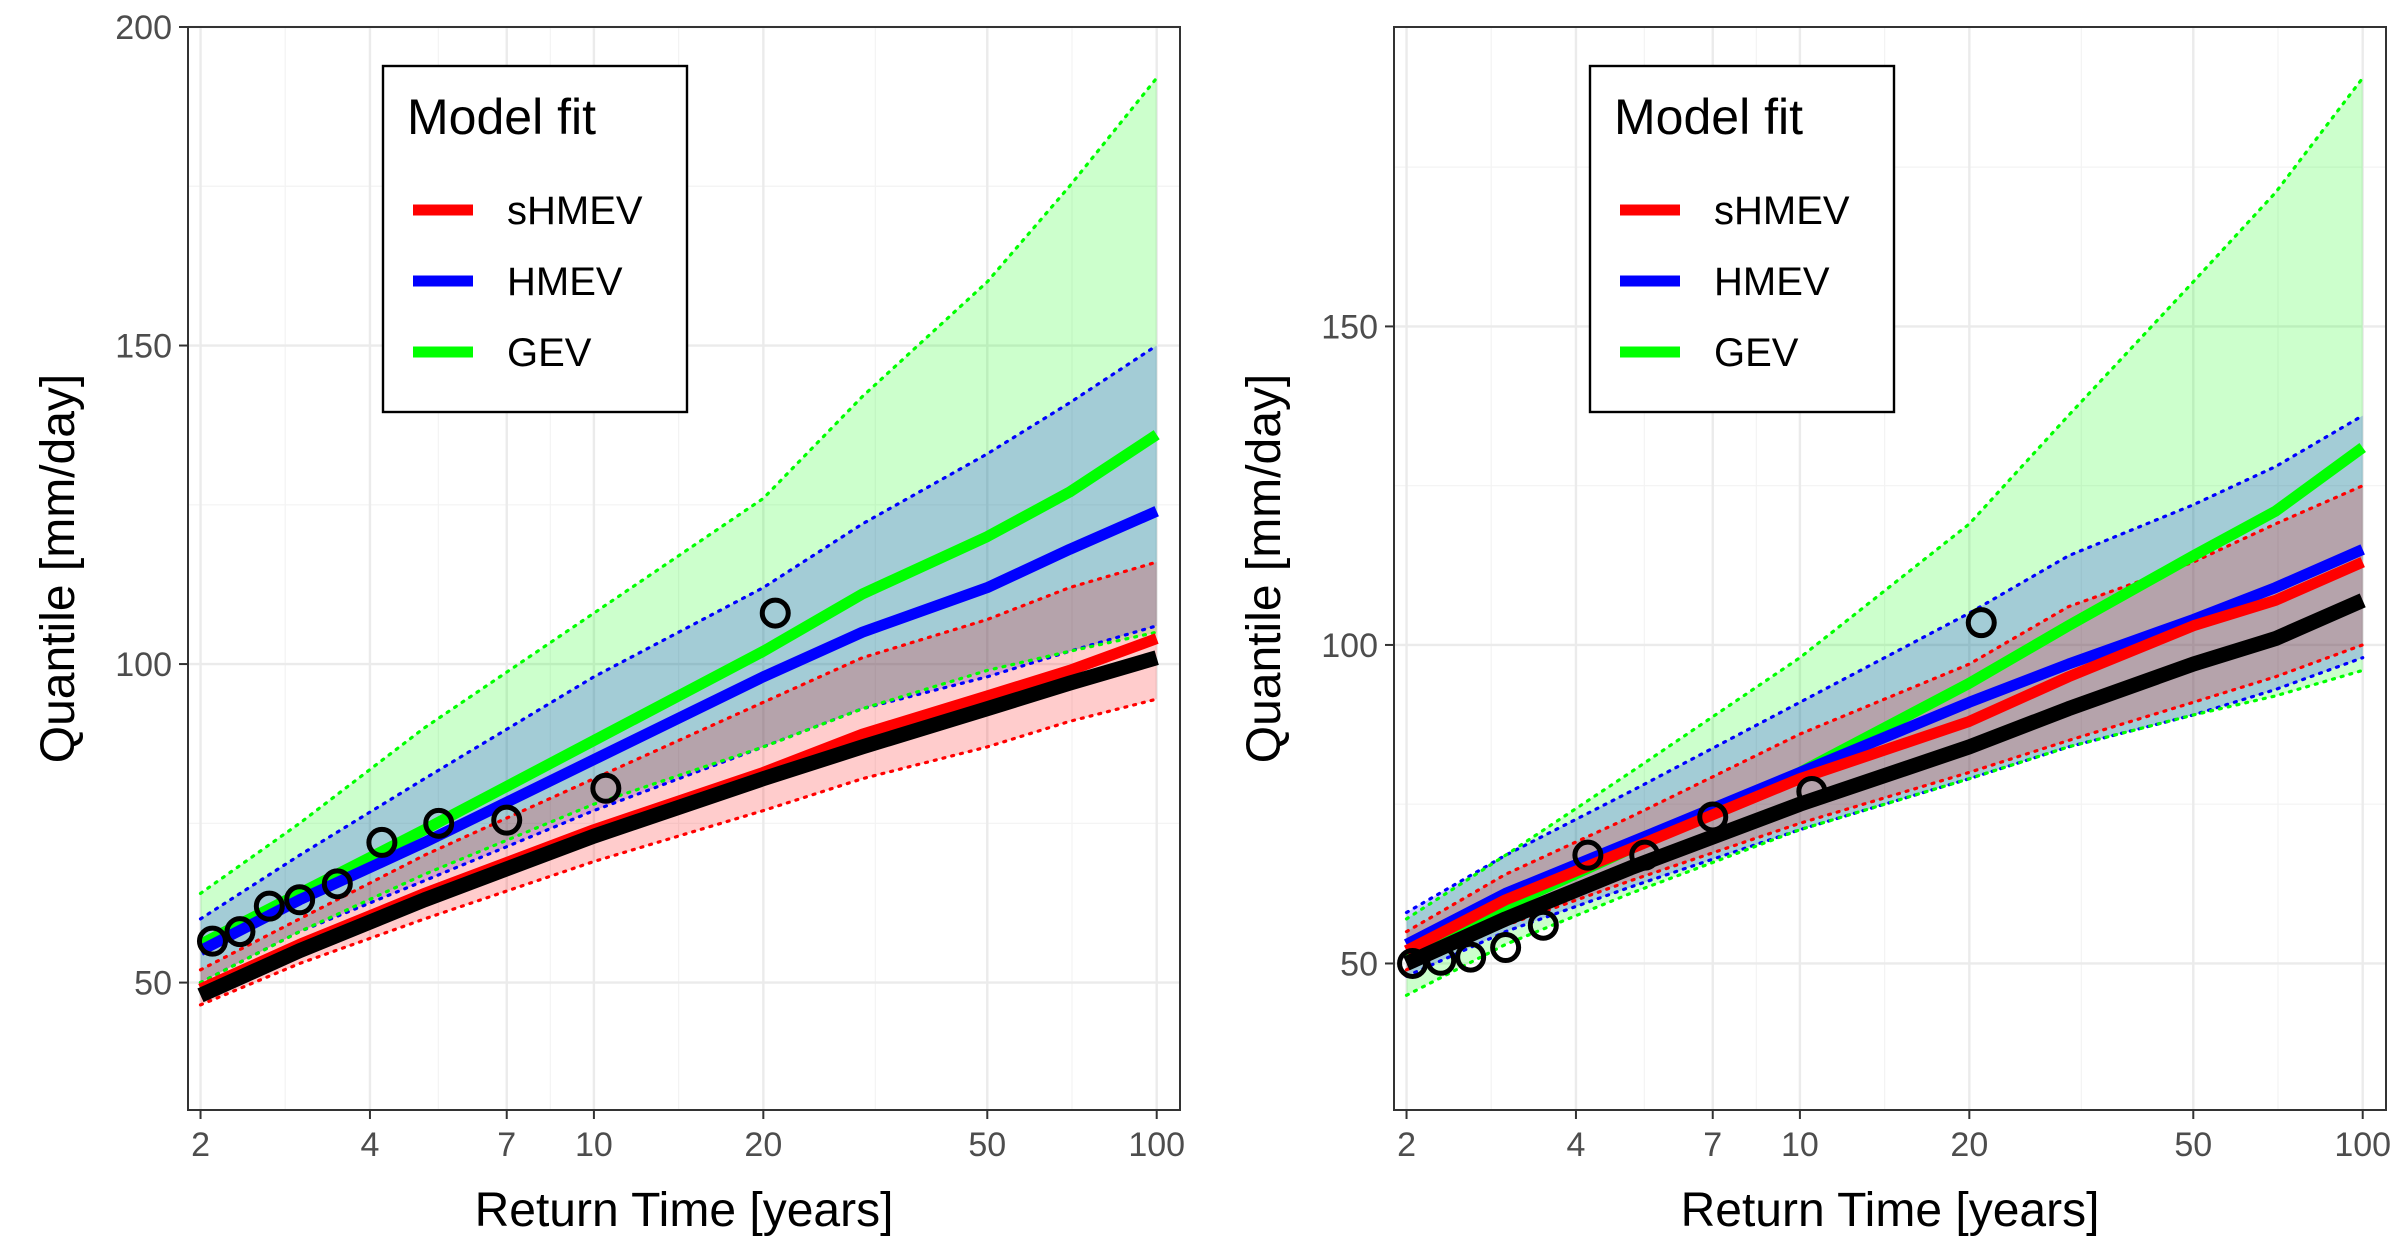 This screenshot has width=2400, height=1260. I want to click on left-x-tick-label: 100, so click(1156, 1145).